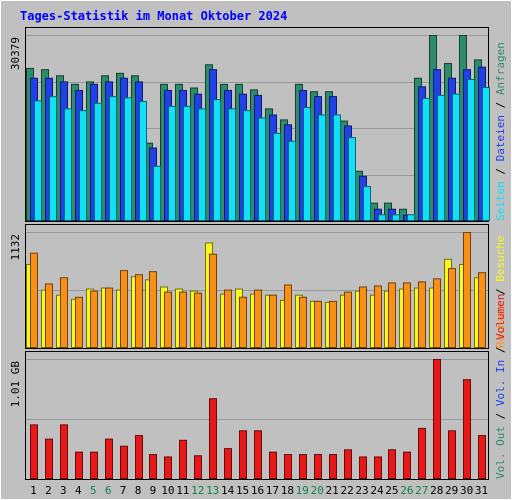 The width and height of the screenshot is (512, 500). What do you see at coordinates (391, 490) in the screenshot?
I see `x-tick-label-day-25: 25` at bounding box center [391, 490].